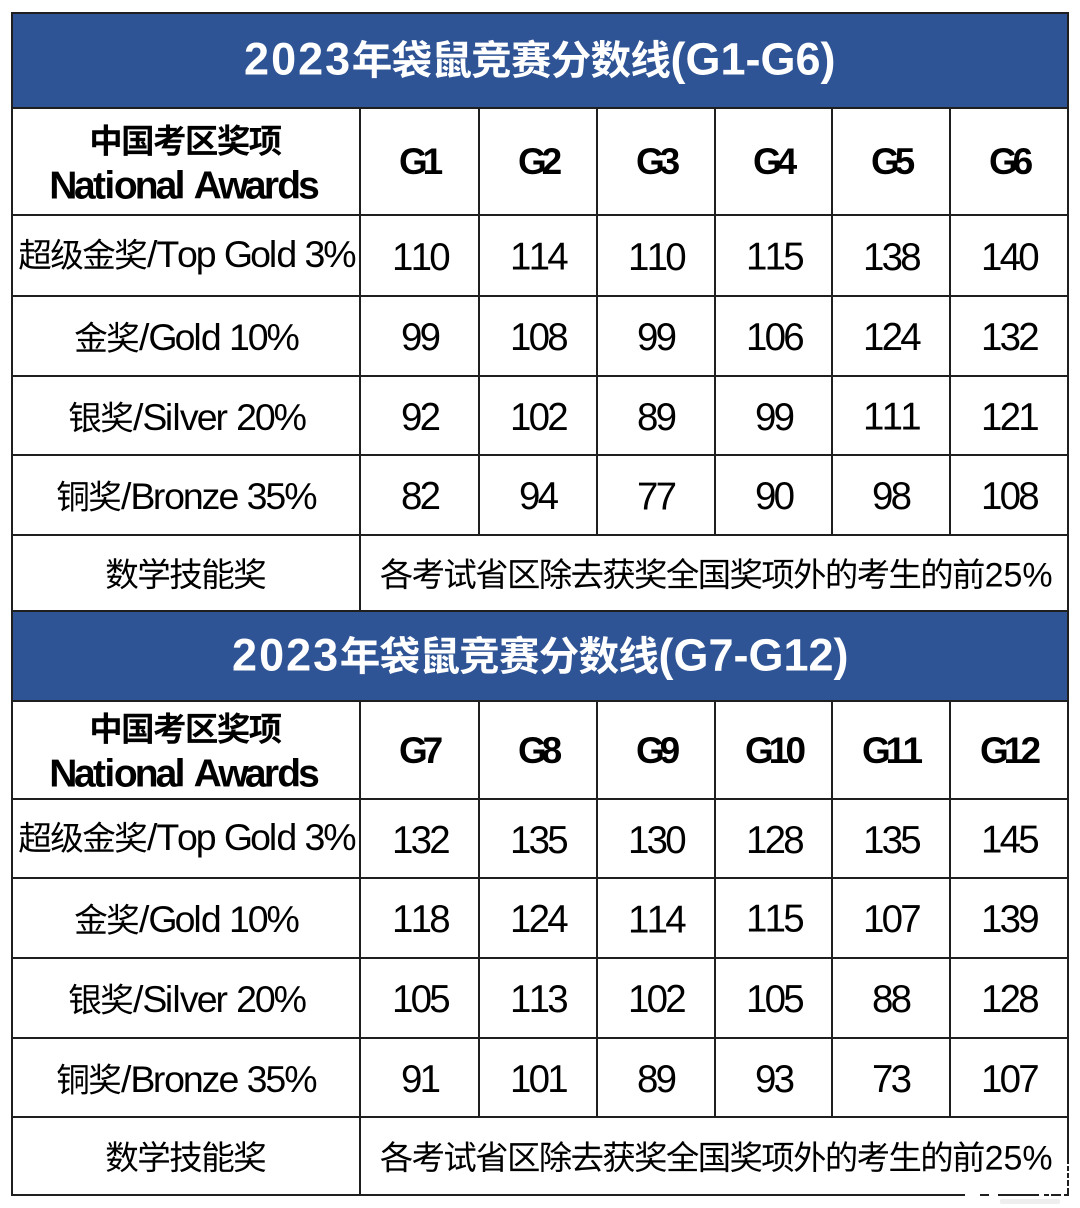 This screenshot has height=1208, width=1080. What do you see at coordinates (892, 256) in the screenshot?
I see `svg-text: 138` at bounding box center [892, 256].